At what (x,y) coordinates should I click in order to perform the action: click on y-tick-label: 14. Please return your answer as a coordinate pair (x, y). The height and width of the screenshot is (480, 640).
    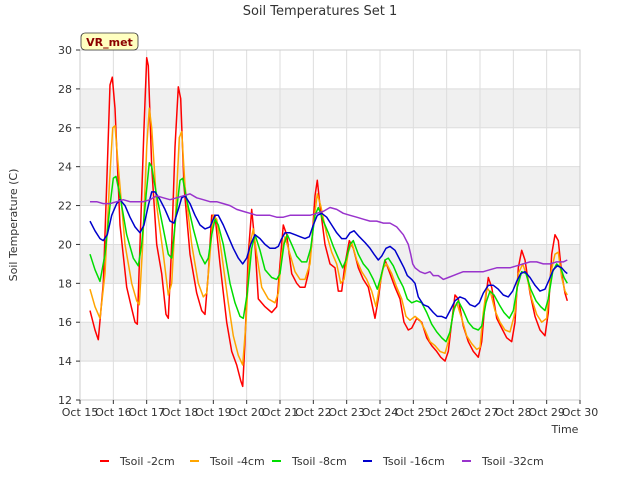
    Looking at the image, I should click on (65, 361).